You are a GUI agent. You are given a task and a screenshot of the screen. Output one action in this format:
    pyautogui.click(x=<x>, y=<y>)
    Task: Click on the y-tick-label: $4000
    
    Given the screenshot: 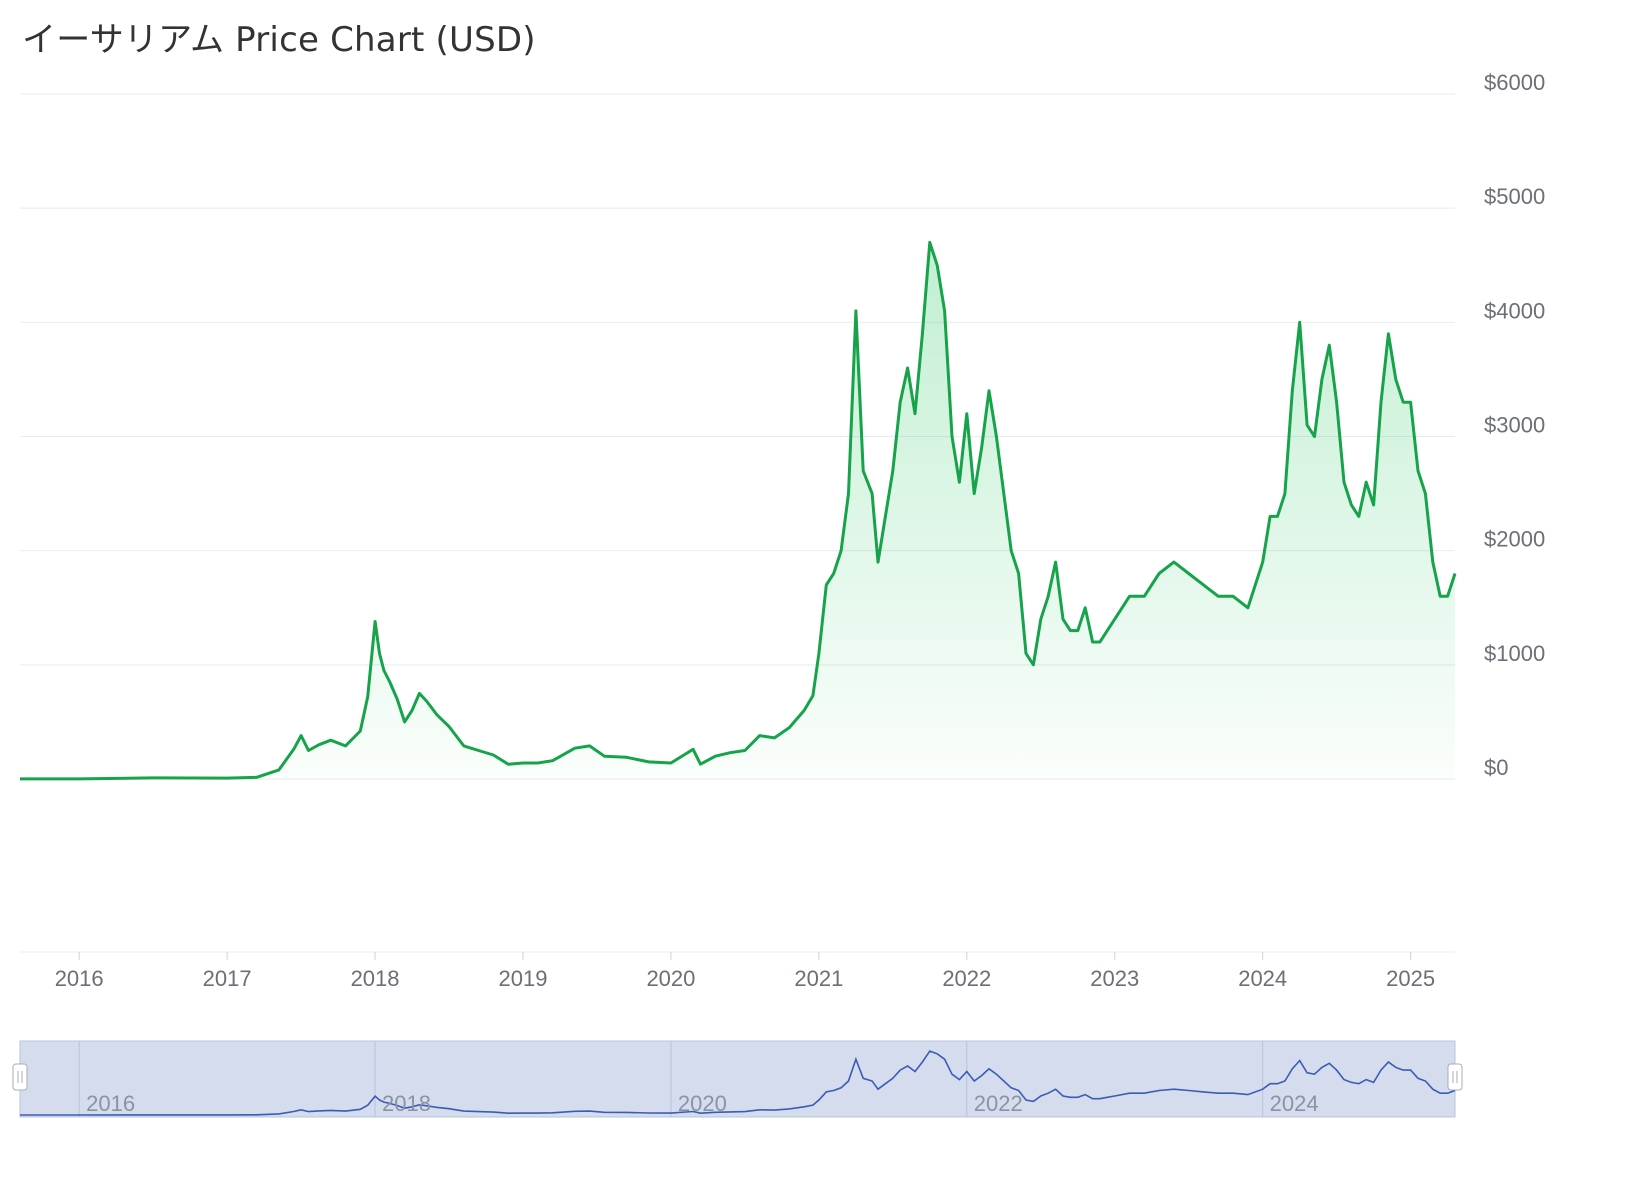 What is the action you would take?
    pyautogui.click(x=1514, y=310)
    